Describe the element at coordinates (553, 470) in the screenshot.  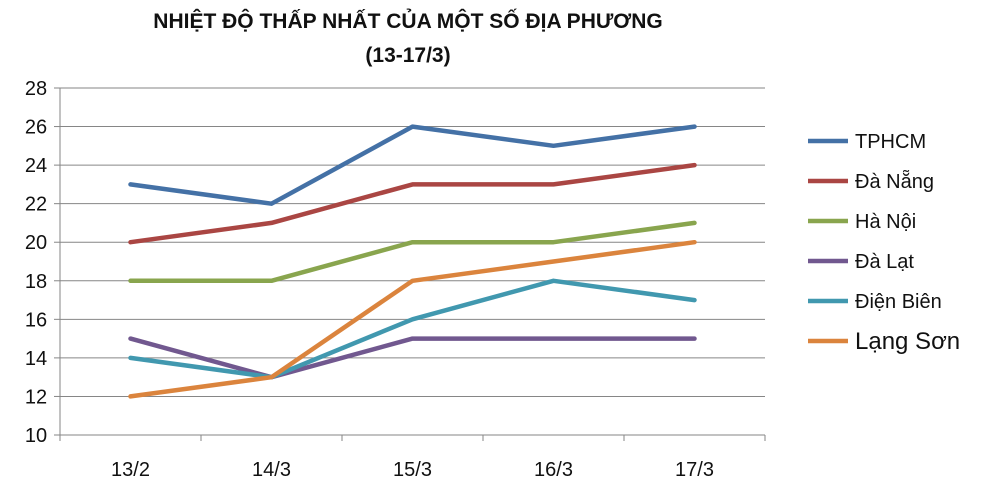
I see `x-tick-label: 16/3` at that location.